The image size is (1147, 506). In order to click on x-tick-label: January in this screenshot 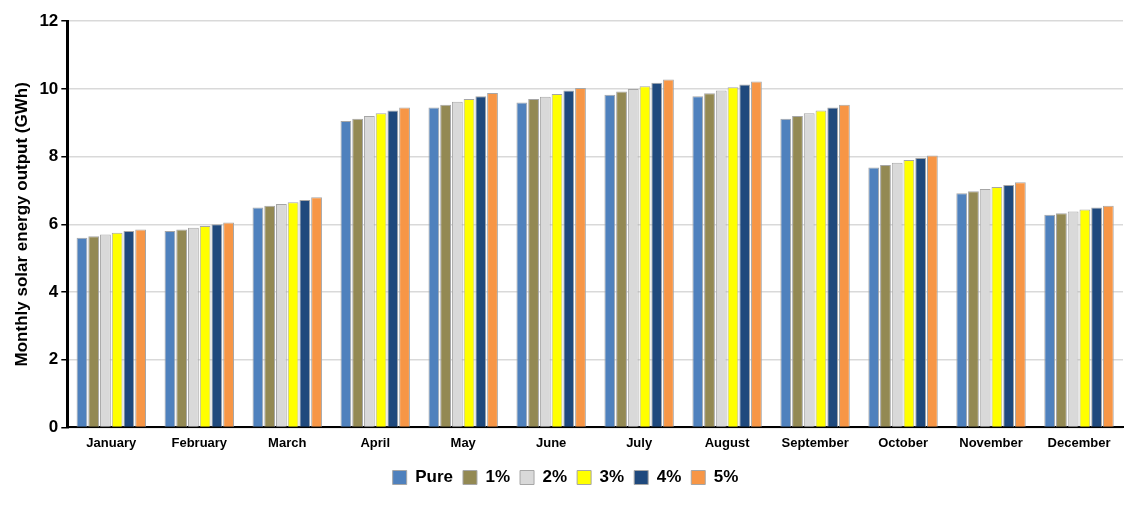, I will do `click(111, 442)`.